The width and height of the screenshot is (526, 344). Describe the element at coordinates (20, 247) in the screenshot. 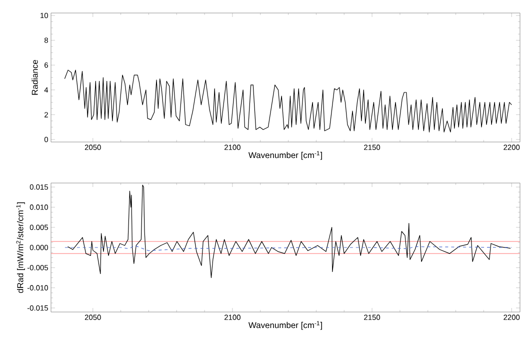

I see `y-axis-title: dRad [mW/m$^{2}$/ster/cm$^{-1}$]` at that location.